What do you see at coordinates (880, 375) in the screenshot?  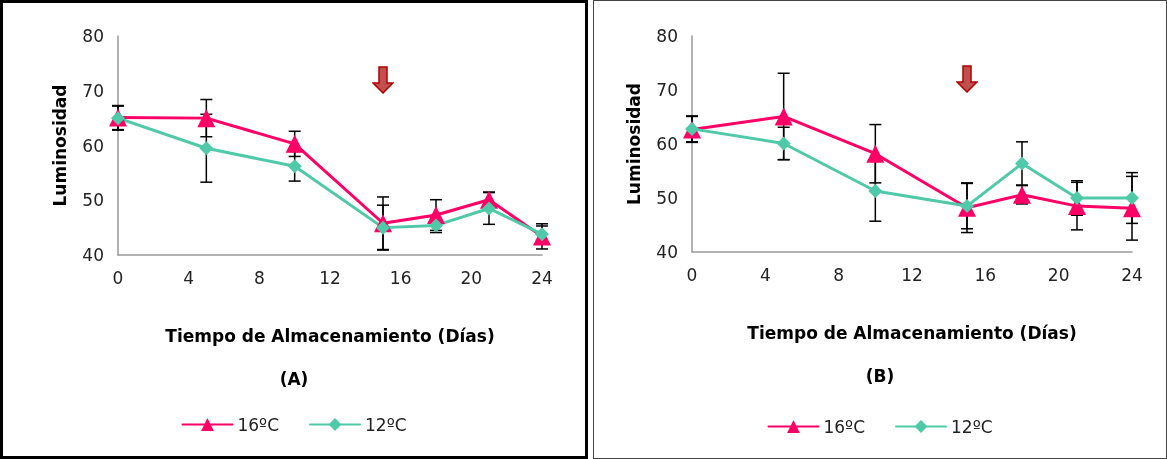 I see `text: (B)` at bounding box center [880, 375].